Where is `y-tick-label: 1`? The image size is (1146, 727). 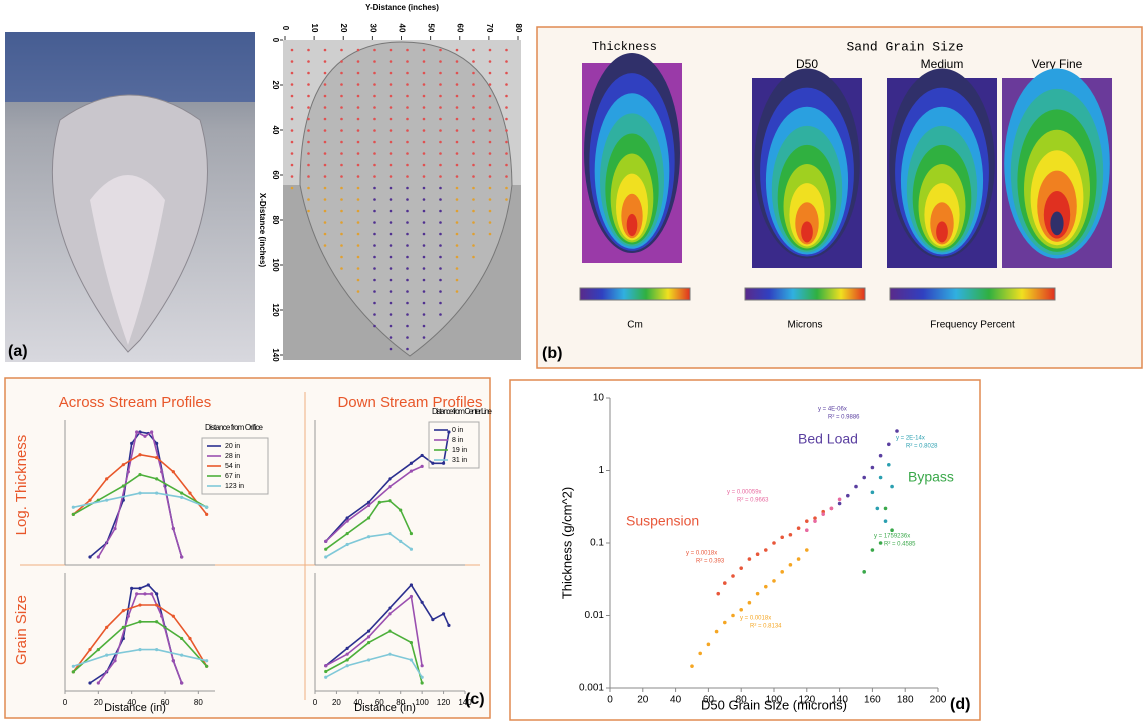 y-tick-label: 1 is located at coordinates (601, 470).